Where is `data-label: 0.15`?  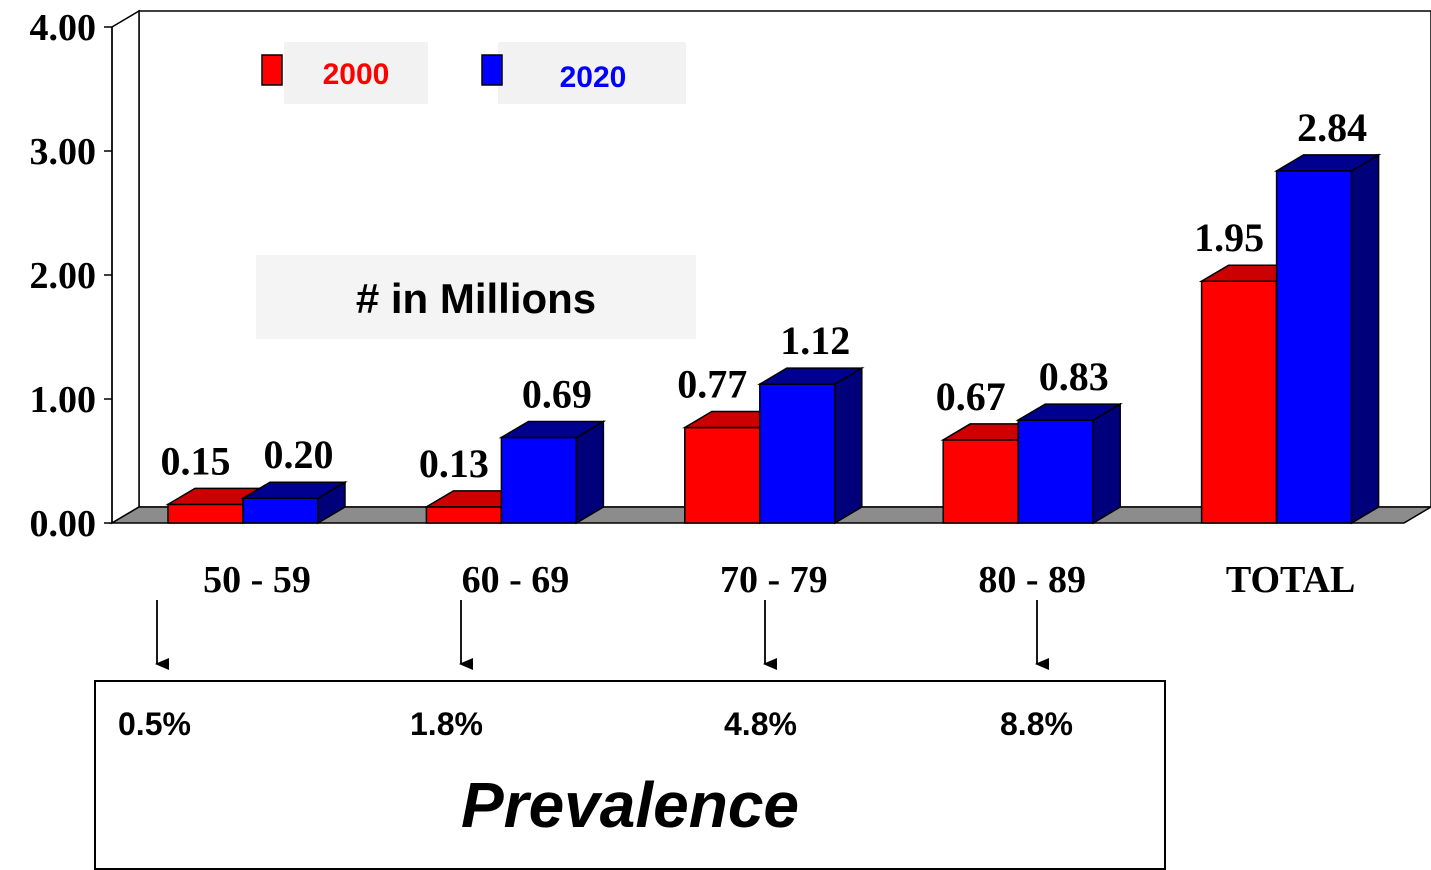 data-label: 0.15 is located at coordinates (196, 460).